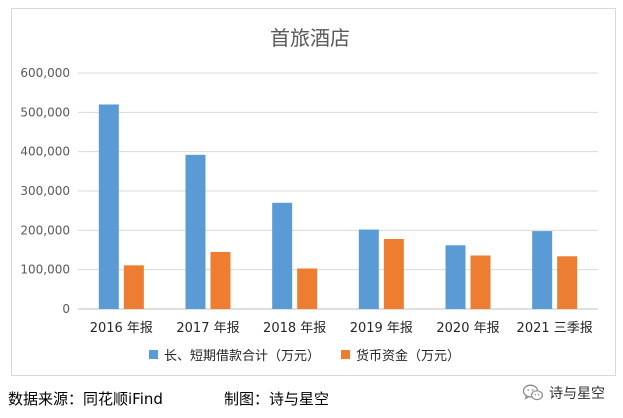 The height and width of the screenshot is (418, 623). What do you see at coordinates (242, 356) in the screenshot?
I see `legend-label: 长、短期借款合计（万元）` at bounding box center [242, 356].